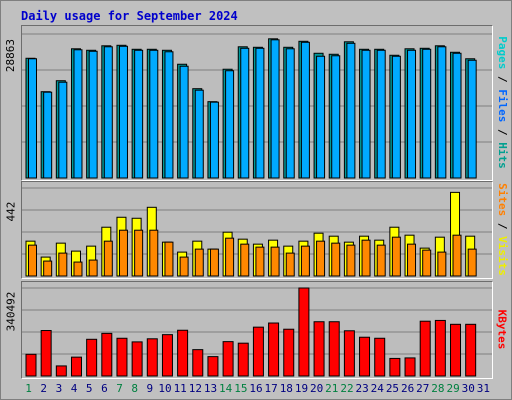 The width and height of the screenshot is (512, 400). What do you see at coordinates (11, 311) in the screenshot?
I see `kbytes-ymax: 340492` at bounding box center [11, 311].